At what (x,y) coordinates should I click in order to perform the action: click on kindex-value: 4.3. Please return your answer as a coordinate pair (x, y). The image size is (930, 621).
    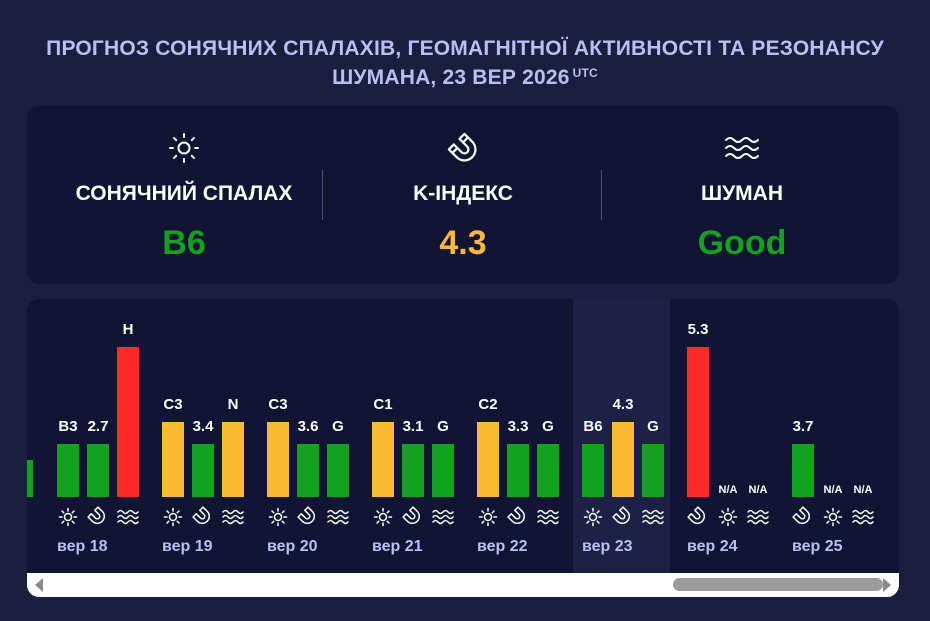
    Looking at the image, I should click on (463, 243).